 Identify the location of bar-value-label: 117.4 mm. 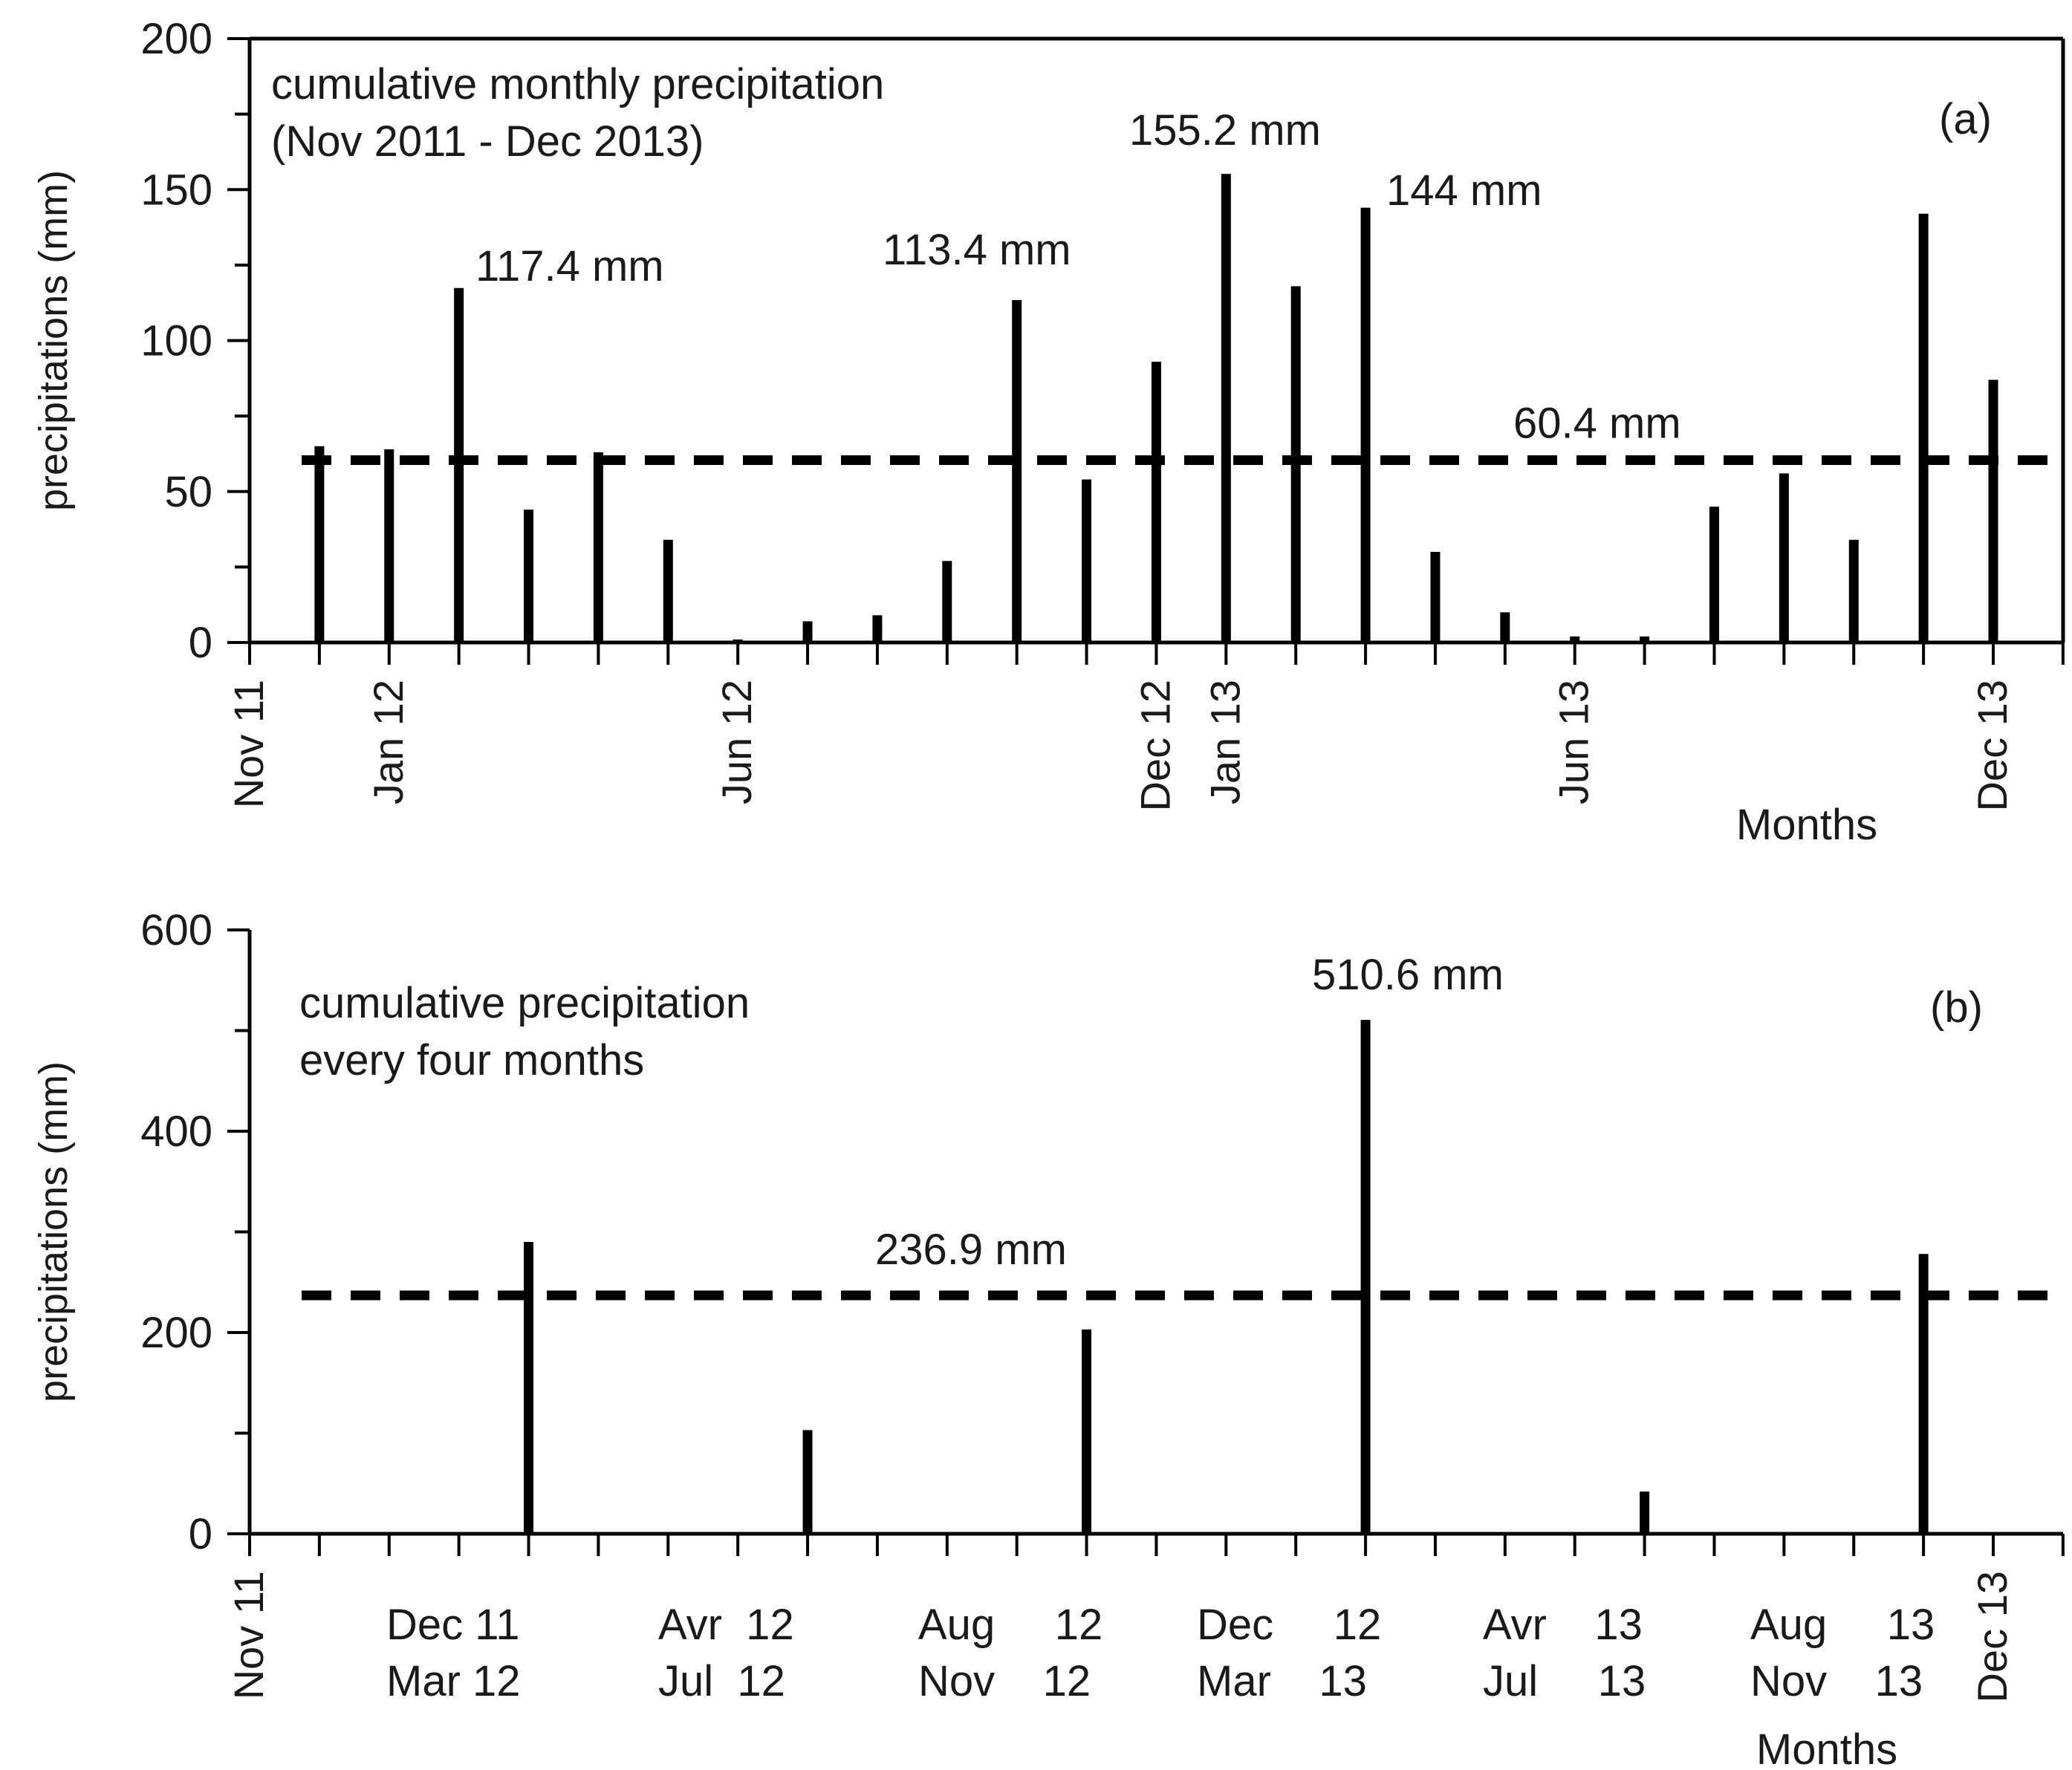
(569, 266).